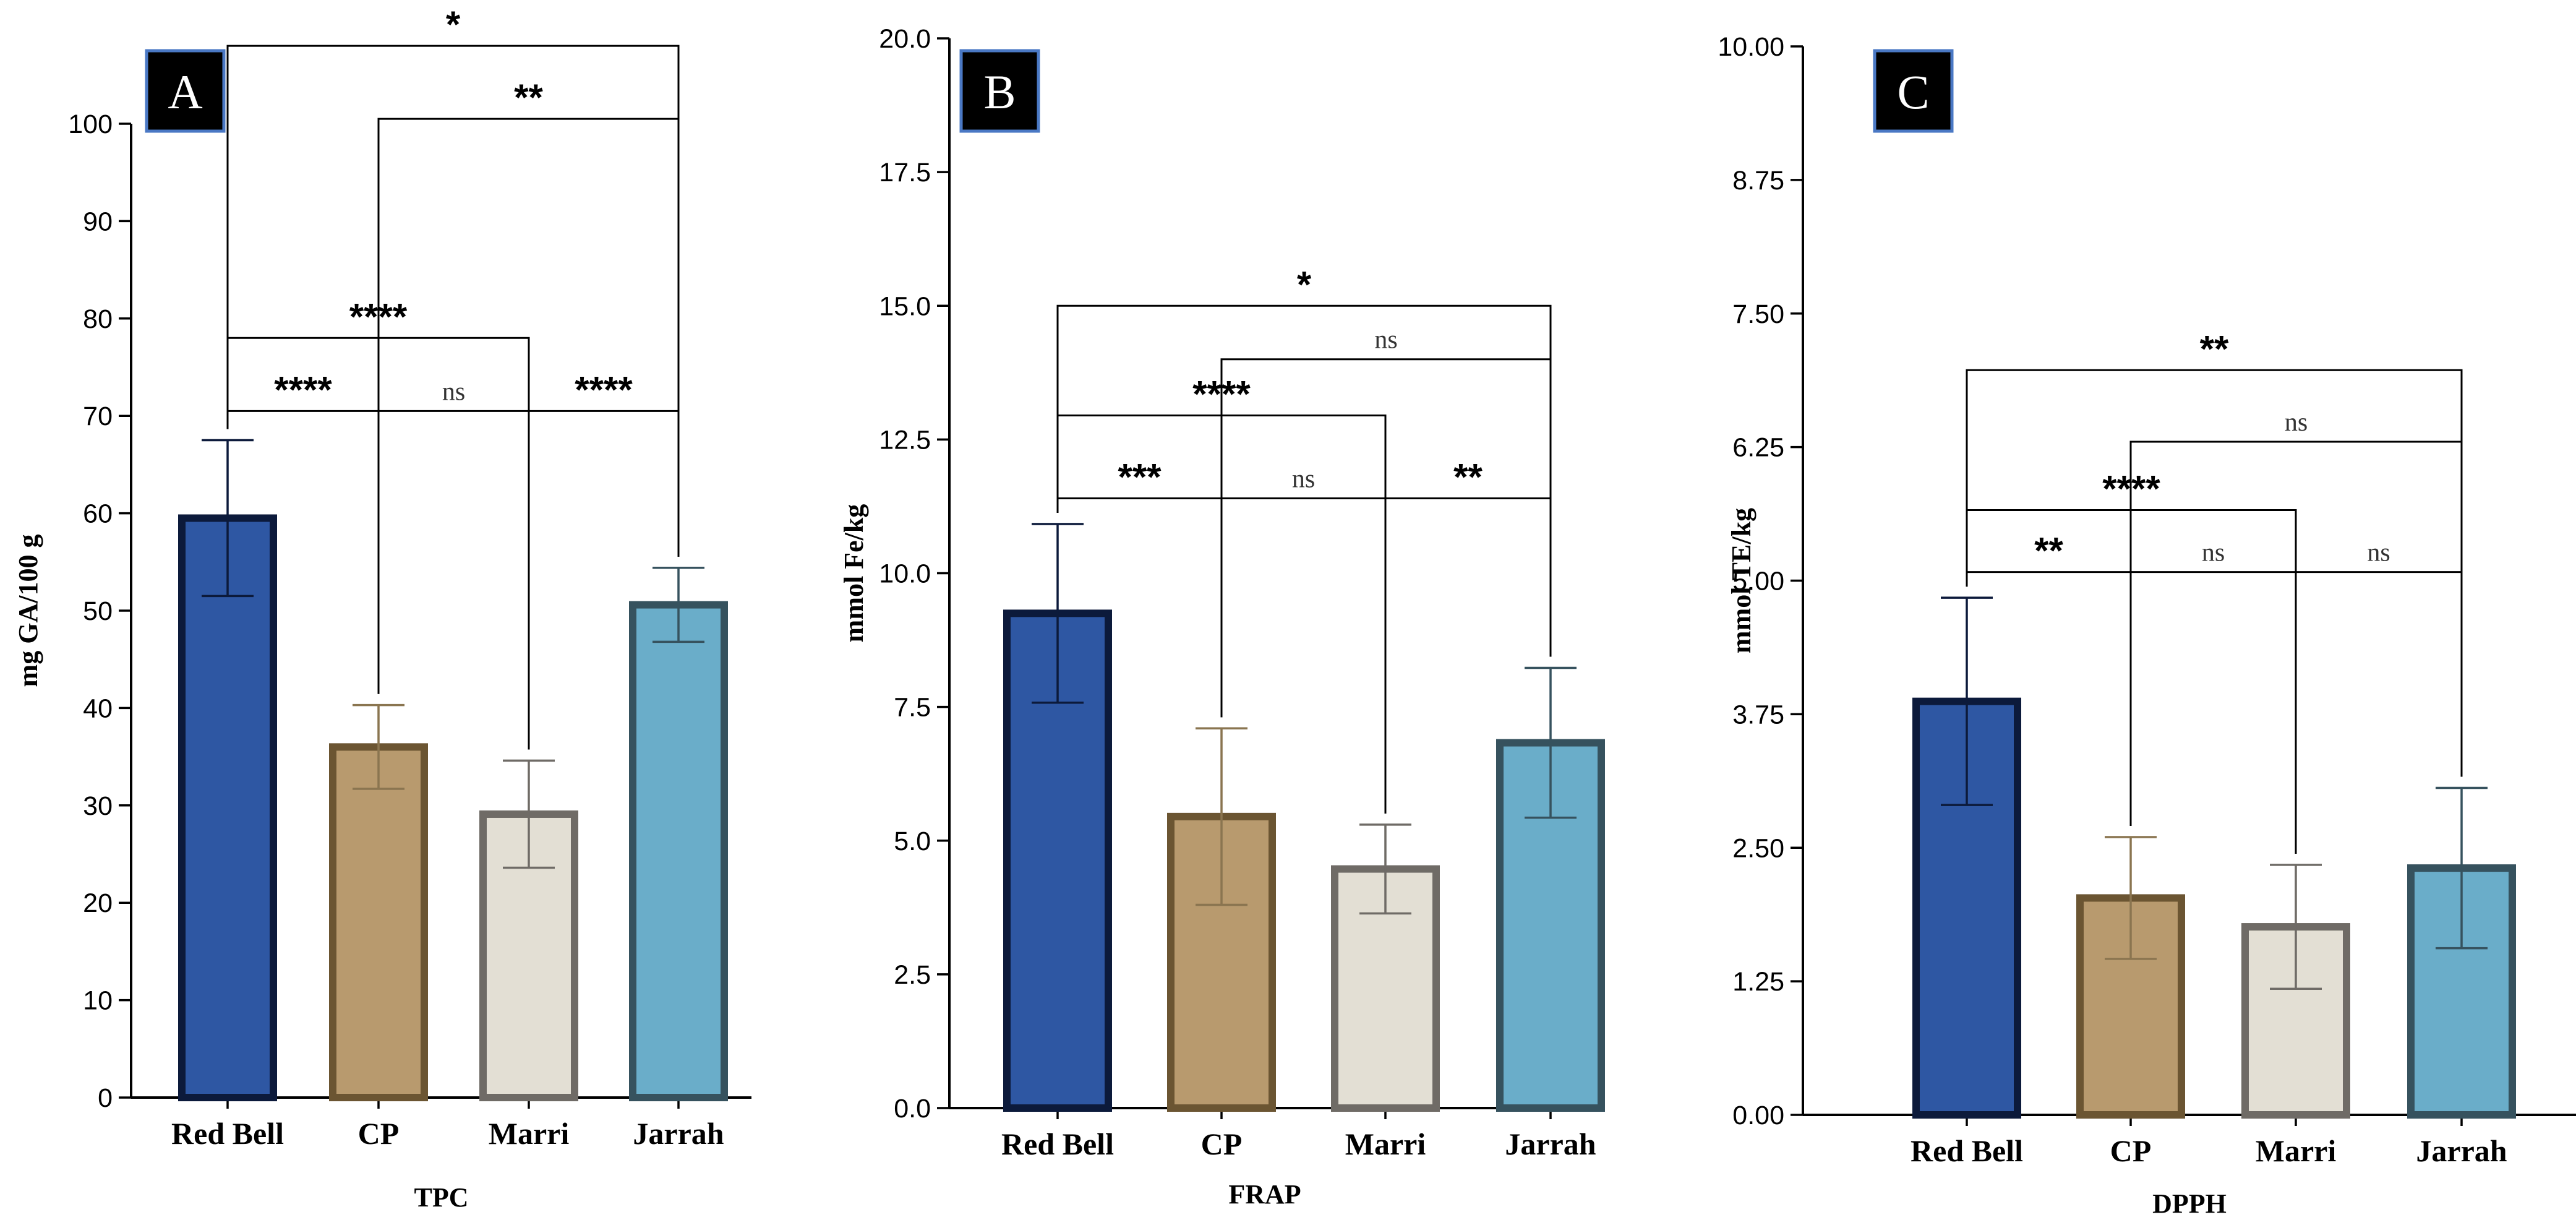  What do you see at coordinates (98, 319) in the screenshot?
I see `y-tick-label: 80` at bounding box center [98, 319].